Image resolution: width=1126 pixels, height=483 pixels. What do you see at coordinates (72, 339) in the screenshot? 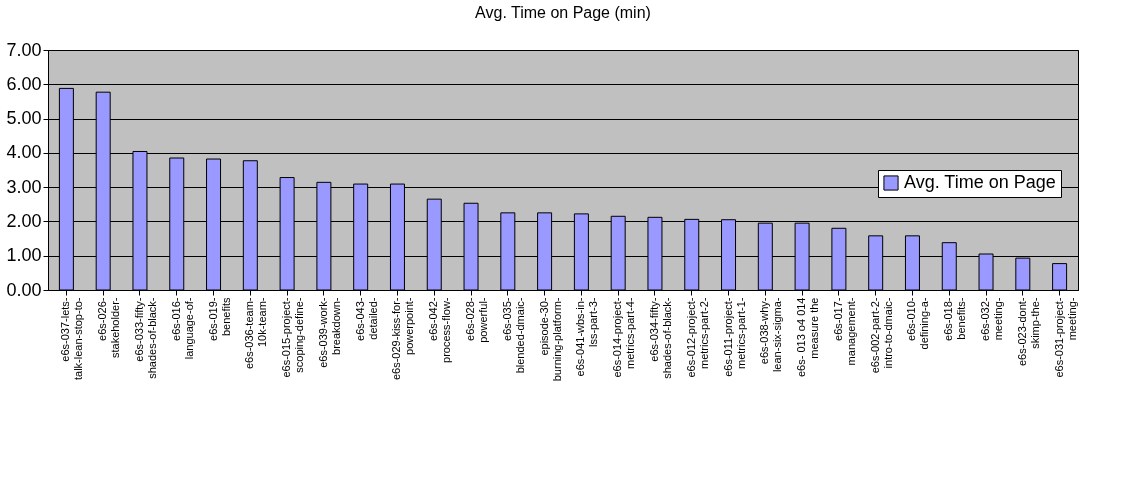
I see `x-tick-label: e6s-037-lets- talk-lean-stop-to-` at bounding box center [72, 339].